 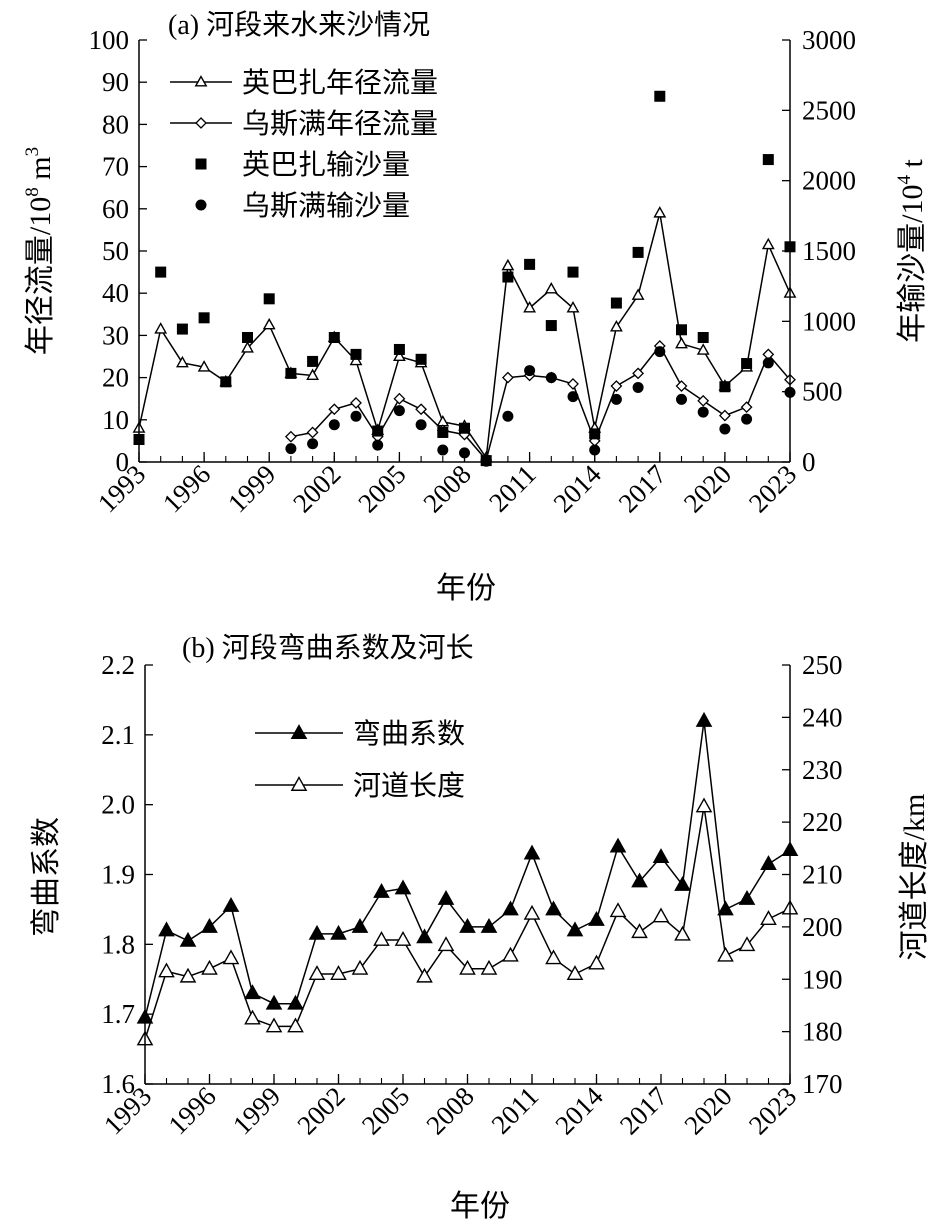 I want to click on panel-a-series-2-line, so click(x=540, y=403).